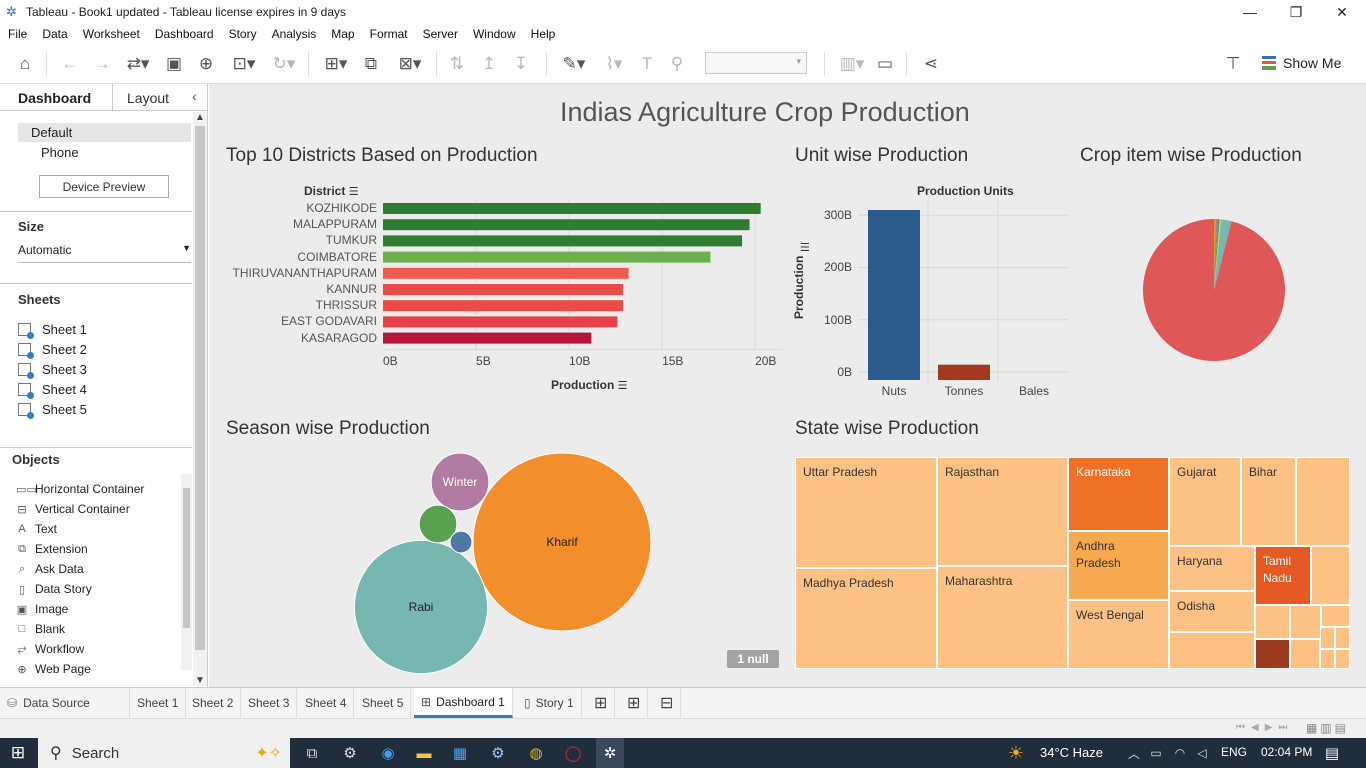 The width and height of the screenshot is (1366, 768). Describe the element at coordinates (383, 703) in the screenshot. I see `tab-sheet-5: Sheet 5` at that location.